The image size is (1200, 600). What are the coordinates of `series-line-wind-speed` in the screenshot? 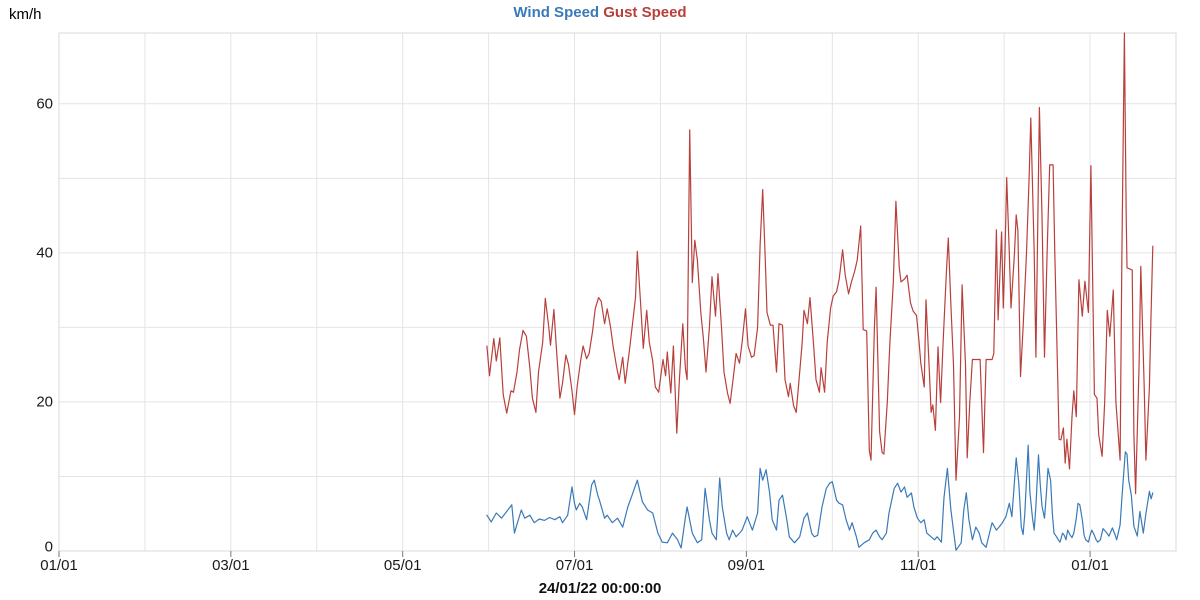 It's located at (820, 497).